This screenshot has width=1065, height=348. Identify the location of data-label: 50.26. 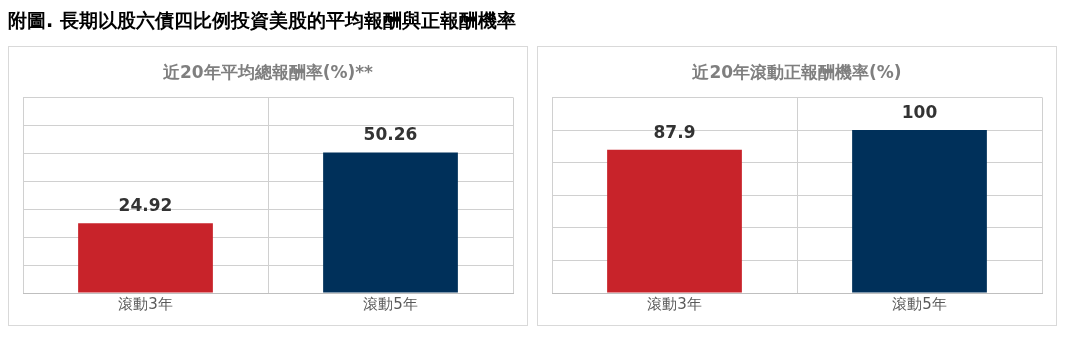
(390, 134).